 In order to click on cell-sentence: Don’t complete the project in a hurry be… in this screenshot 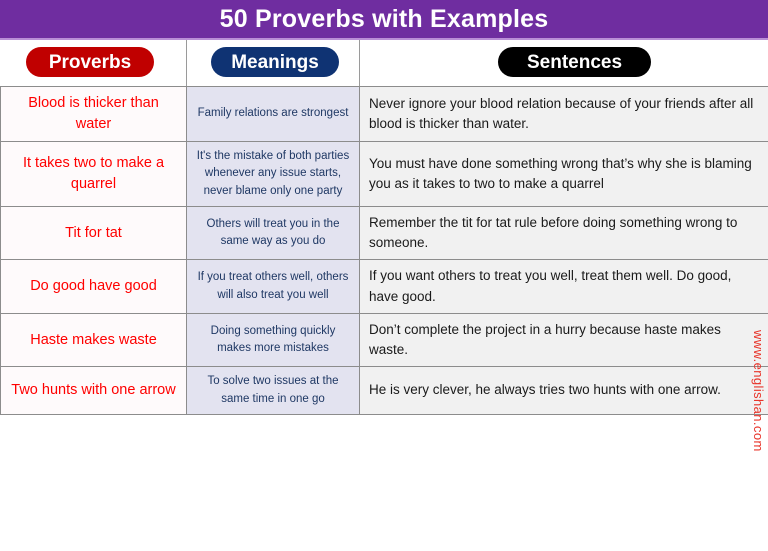, I will do `click(563, 340)`.